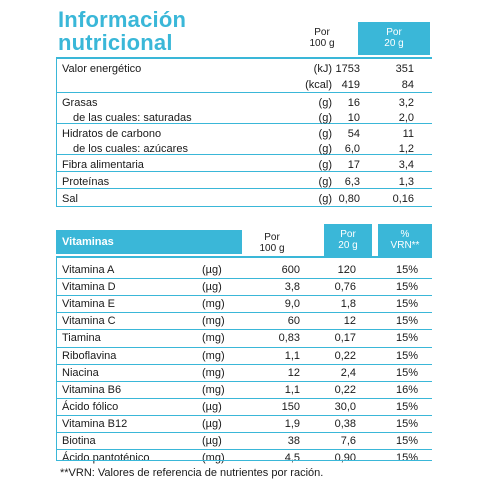 This screenshot has width=488, height=488. What do you see at coordinates (244, 373) in the screenshot?
I see `vitamin-row: Niacina (mg) 12 2,4 15%` at bounding box center [244, 373].